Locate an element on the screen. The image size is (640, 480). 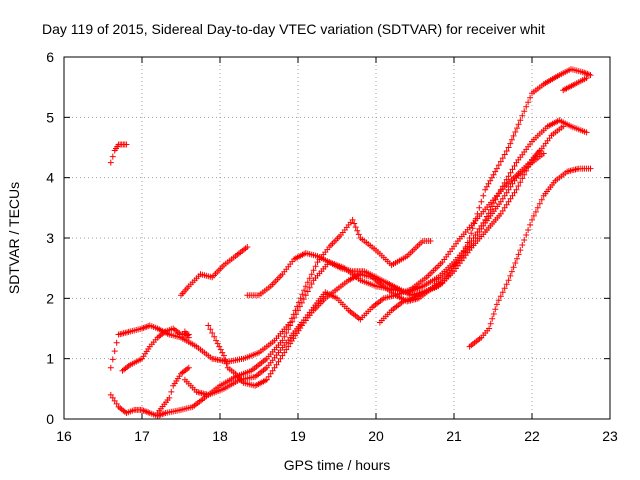
y-tick-label: 5 is located at coordinates (50, 117).